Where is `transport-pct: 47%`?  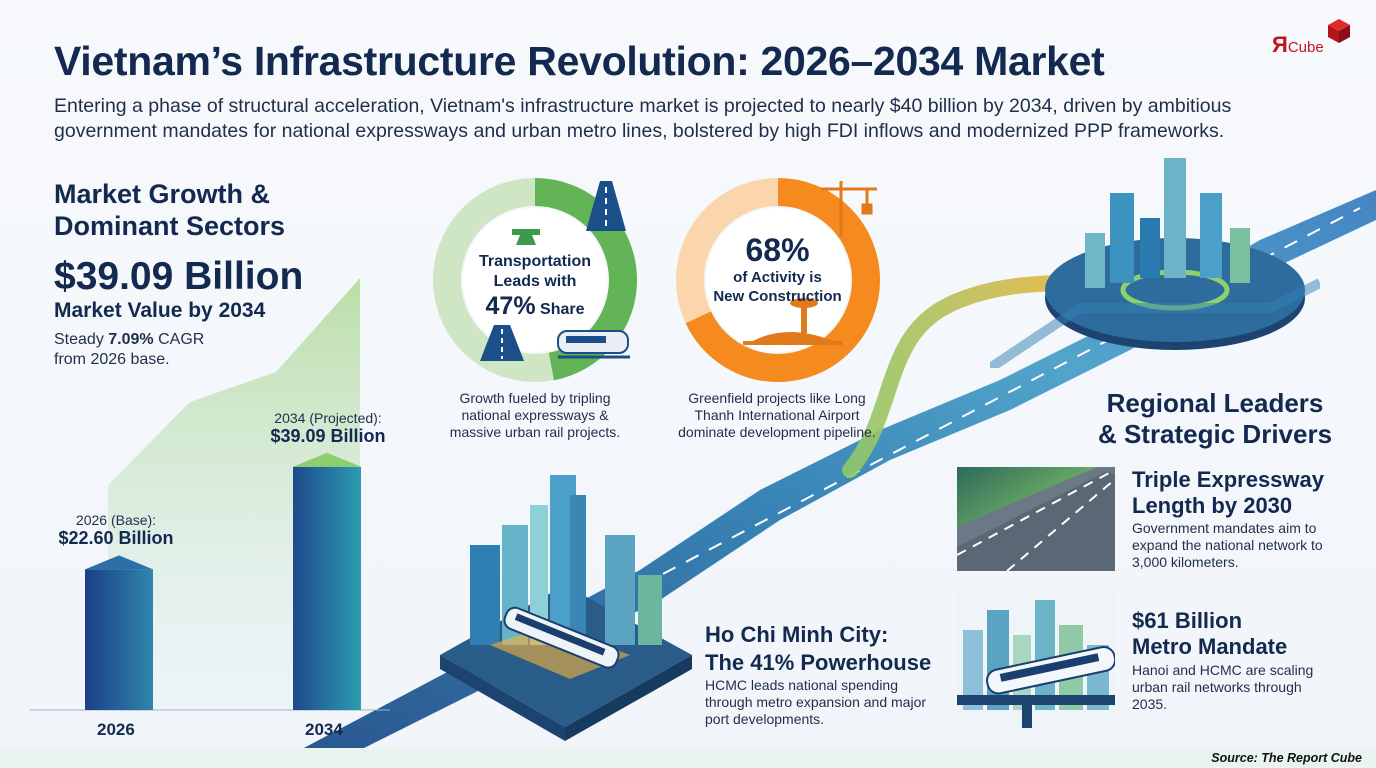
transport-pct: 47% is located at coordinates (510, 306).